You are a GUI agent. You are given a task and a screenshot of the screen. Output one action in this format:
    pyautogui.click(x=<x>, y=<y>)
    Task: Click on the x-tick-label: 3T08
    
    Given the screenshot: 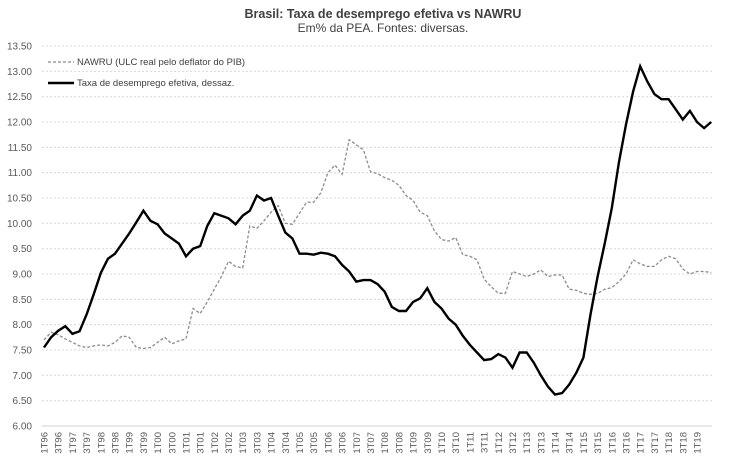 What is the action you would take?
    pyautogui.click(x=399, y=443)
    